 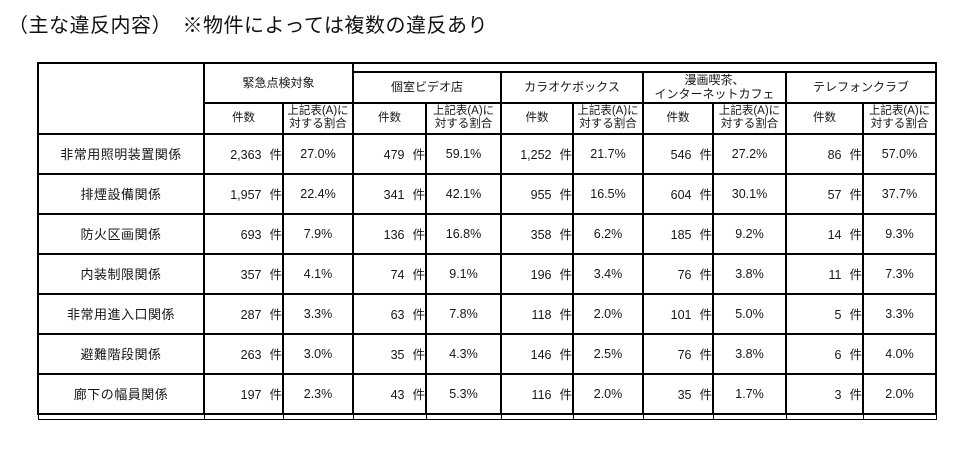 I want to click on count-value: 43, so click(x=397, y=395).